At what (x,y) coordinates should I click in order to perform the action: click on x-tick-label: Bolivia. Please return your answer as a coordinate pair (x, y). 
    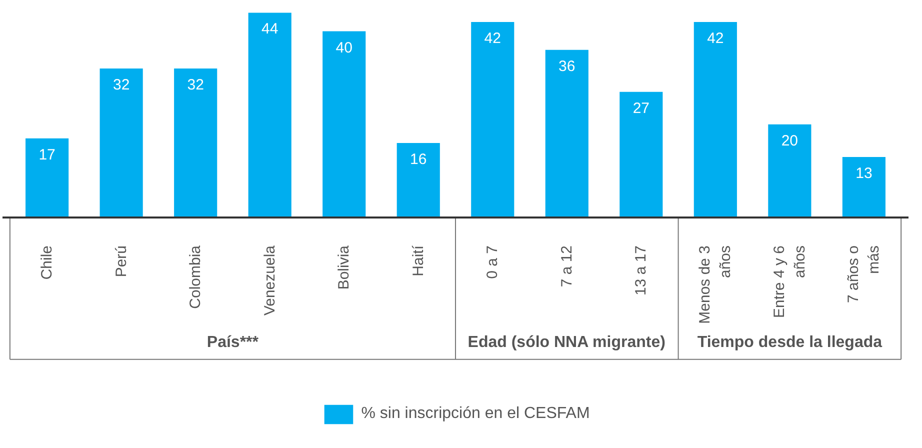
    Looking at the image, I should click on (344, 267).